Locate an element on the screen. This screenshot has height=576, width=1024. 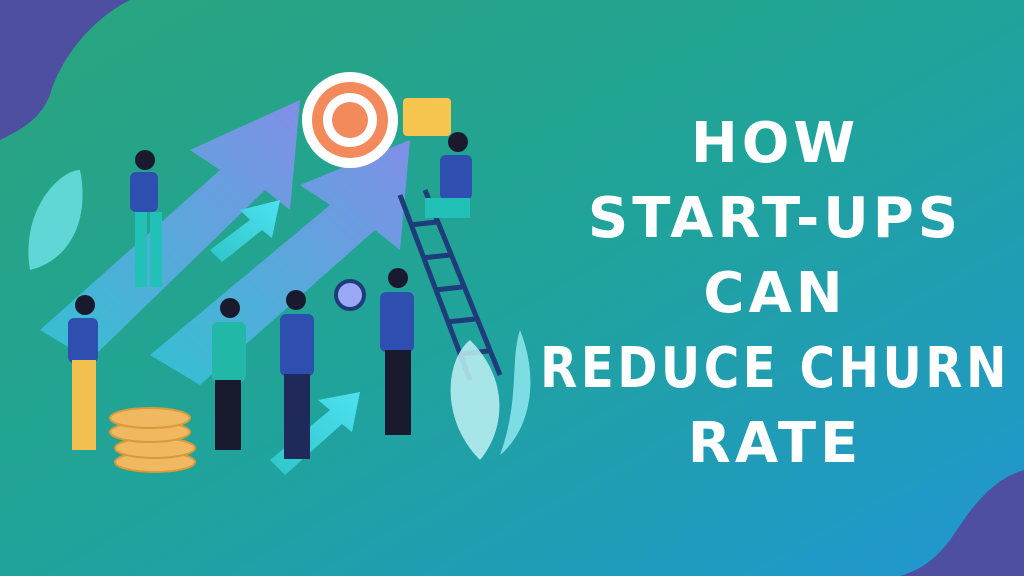
headline-line: HOW is located at coordinates (775, 143).